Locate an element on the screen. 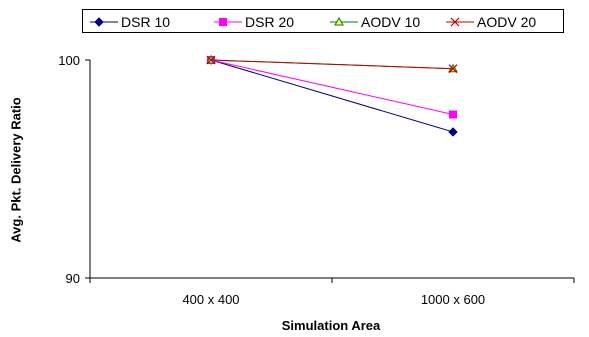 Image resolution: width=589 pixels, height=337 pixels. legend-swatch-dsr10 is located at coordinates (104, 22).